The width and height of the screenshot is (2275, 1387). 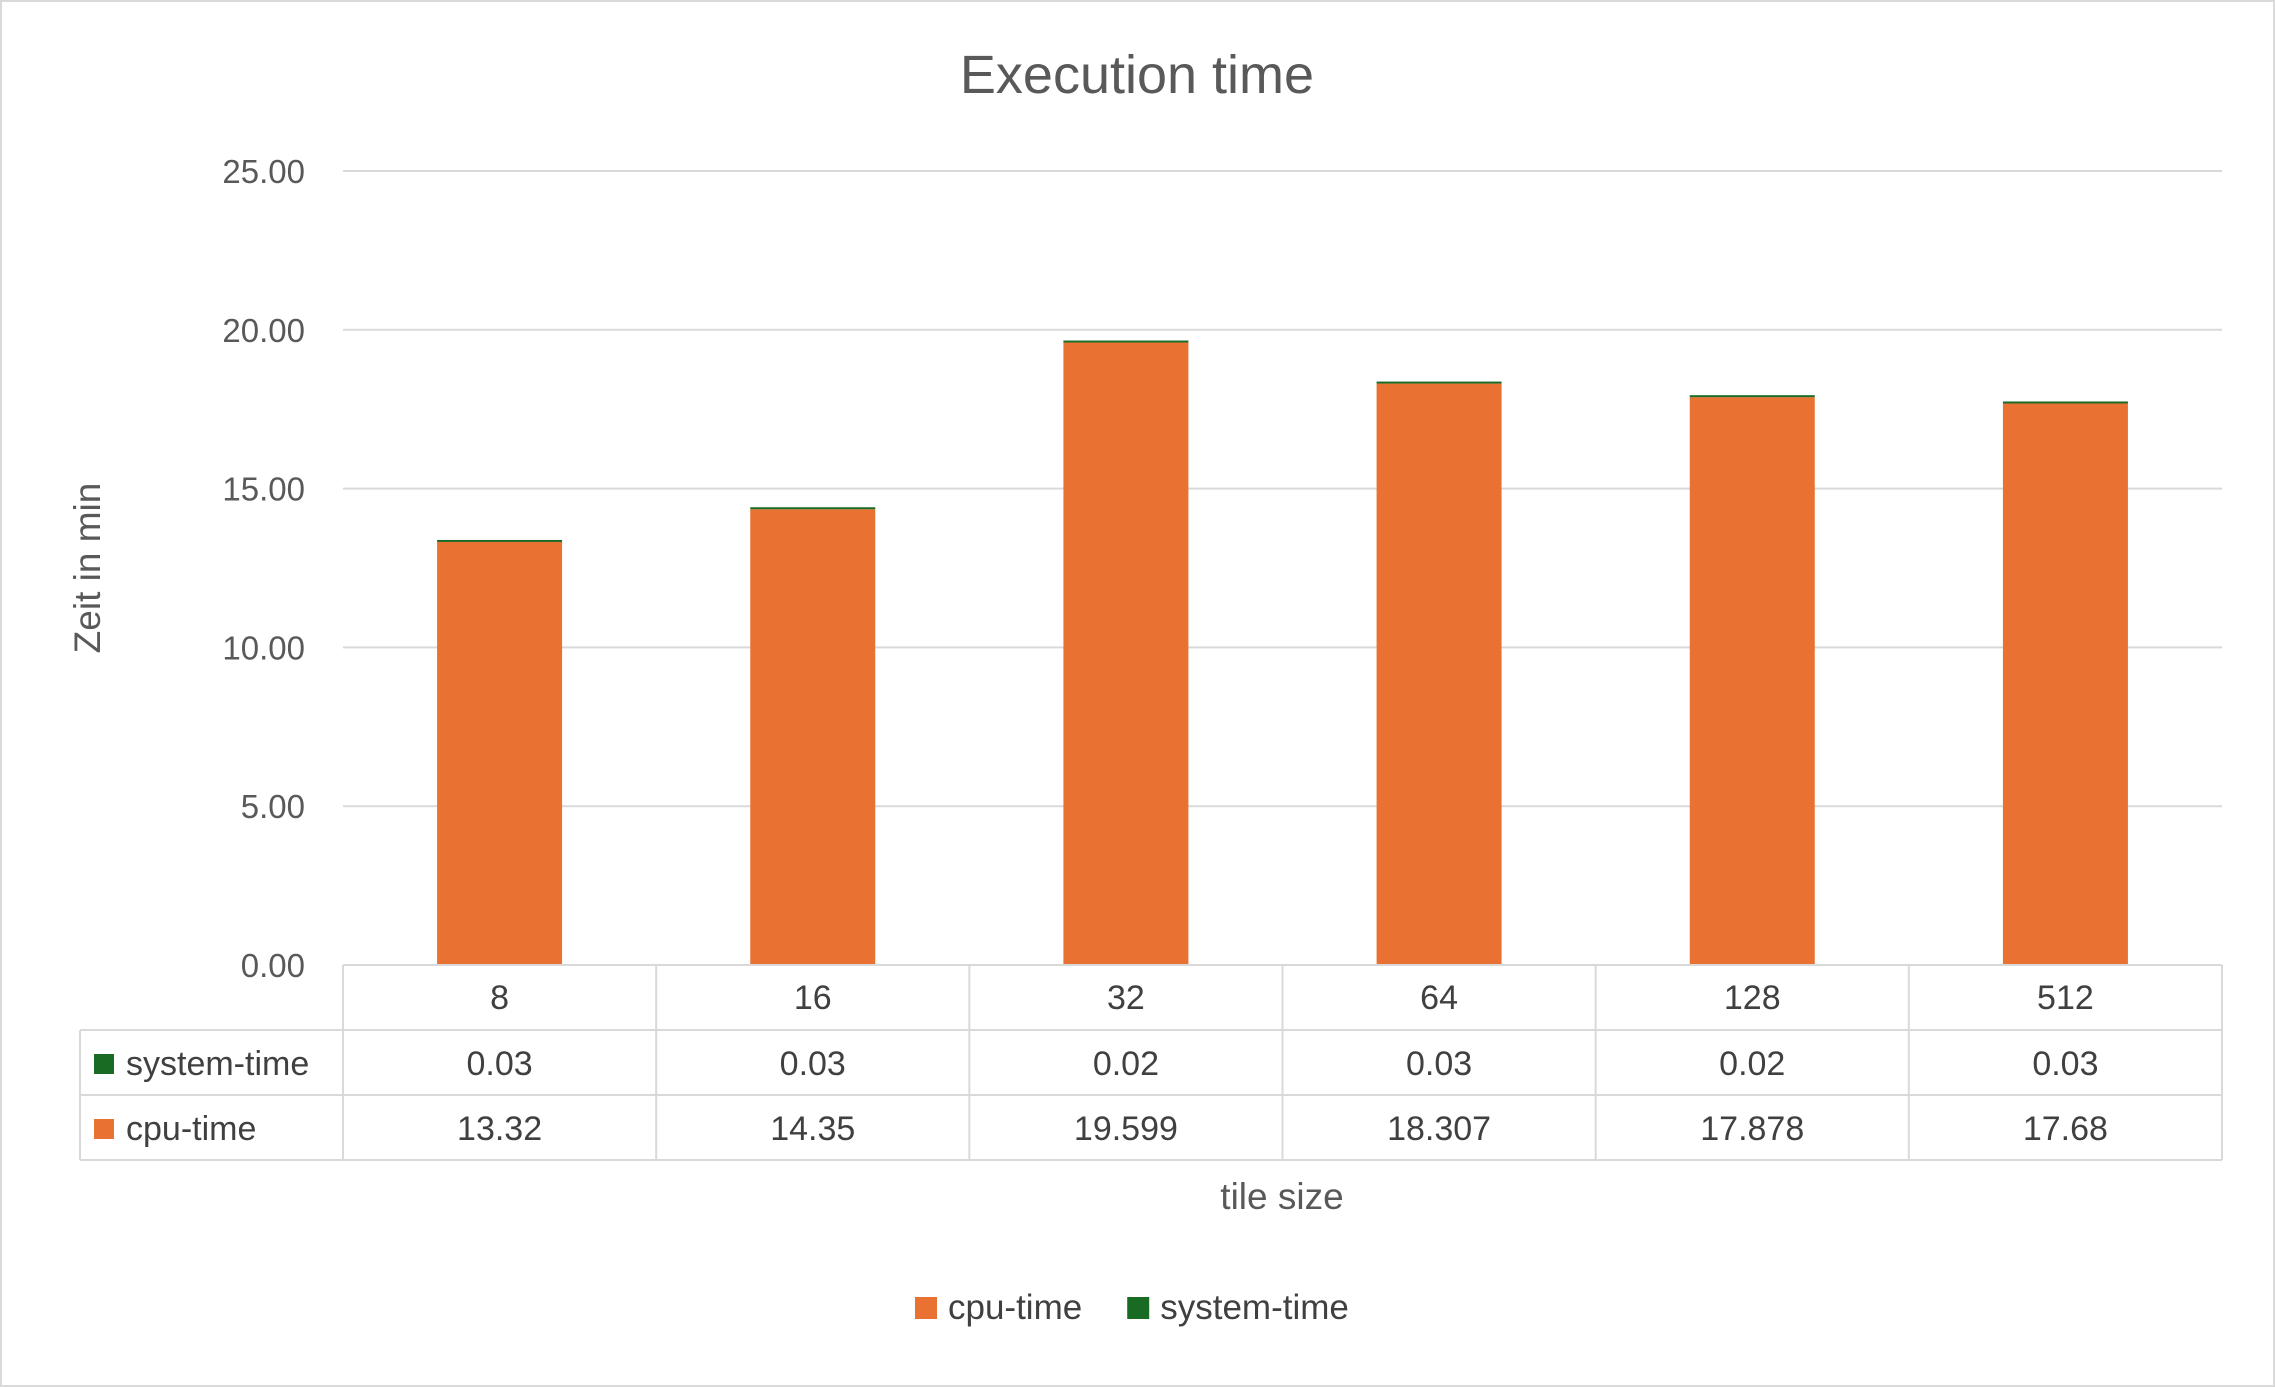 I want to click on legend-key-system-time, so click(x=1138, y=1308).